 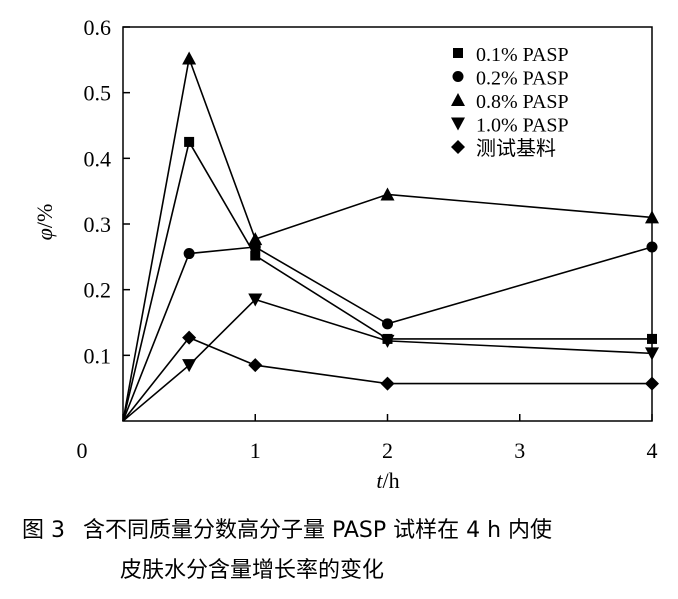 I want to click on legend-label-4: 1.0% PASP, so click(x=522, y=126).